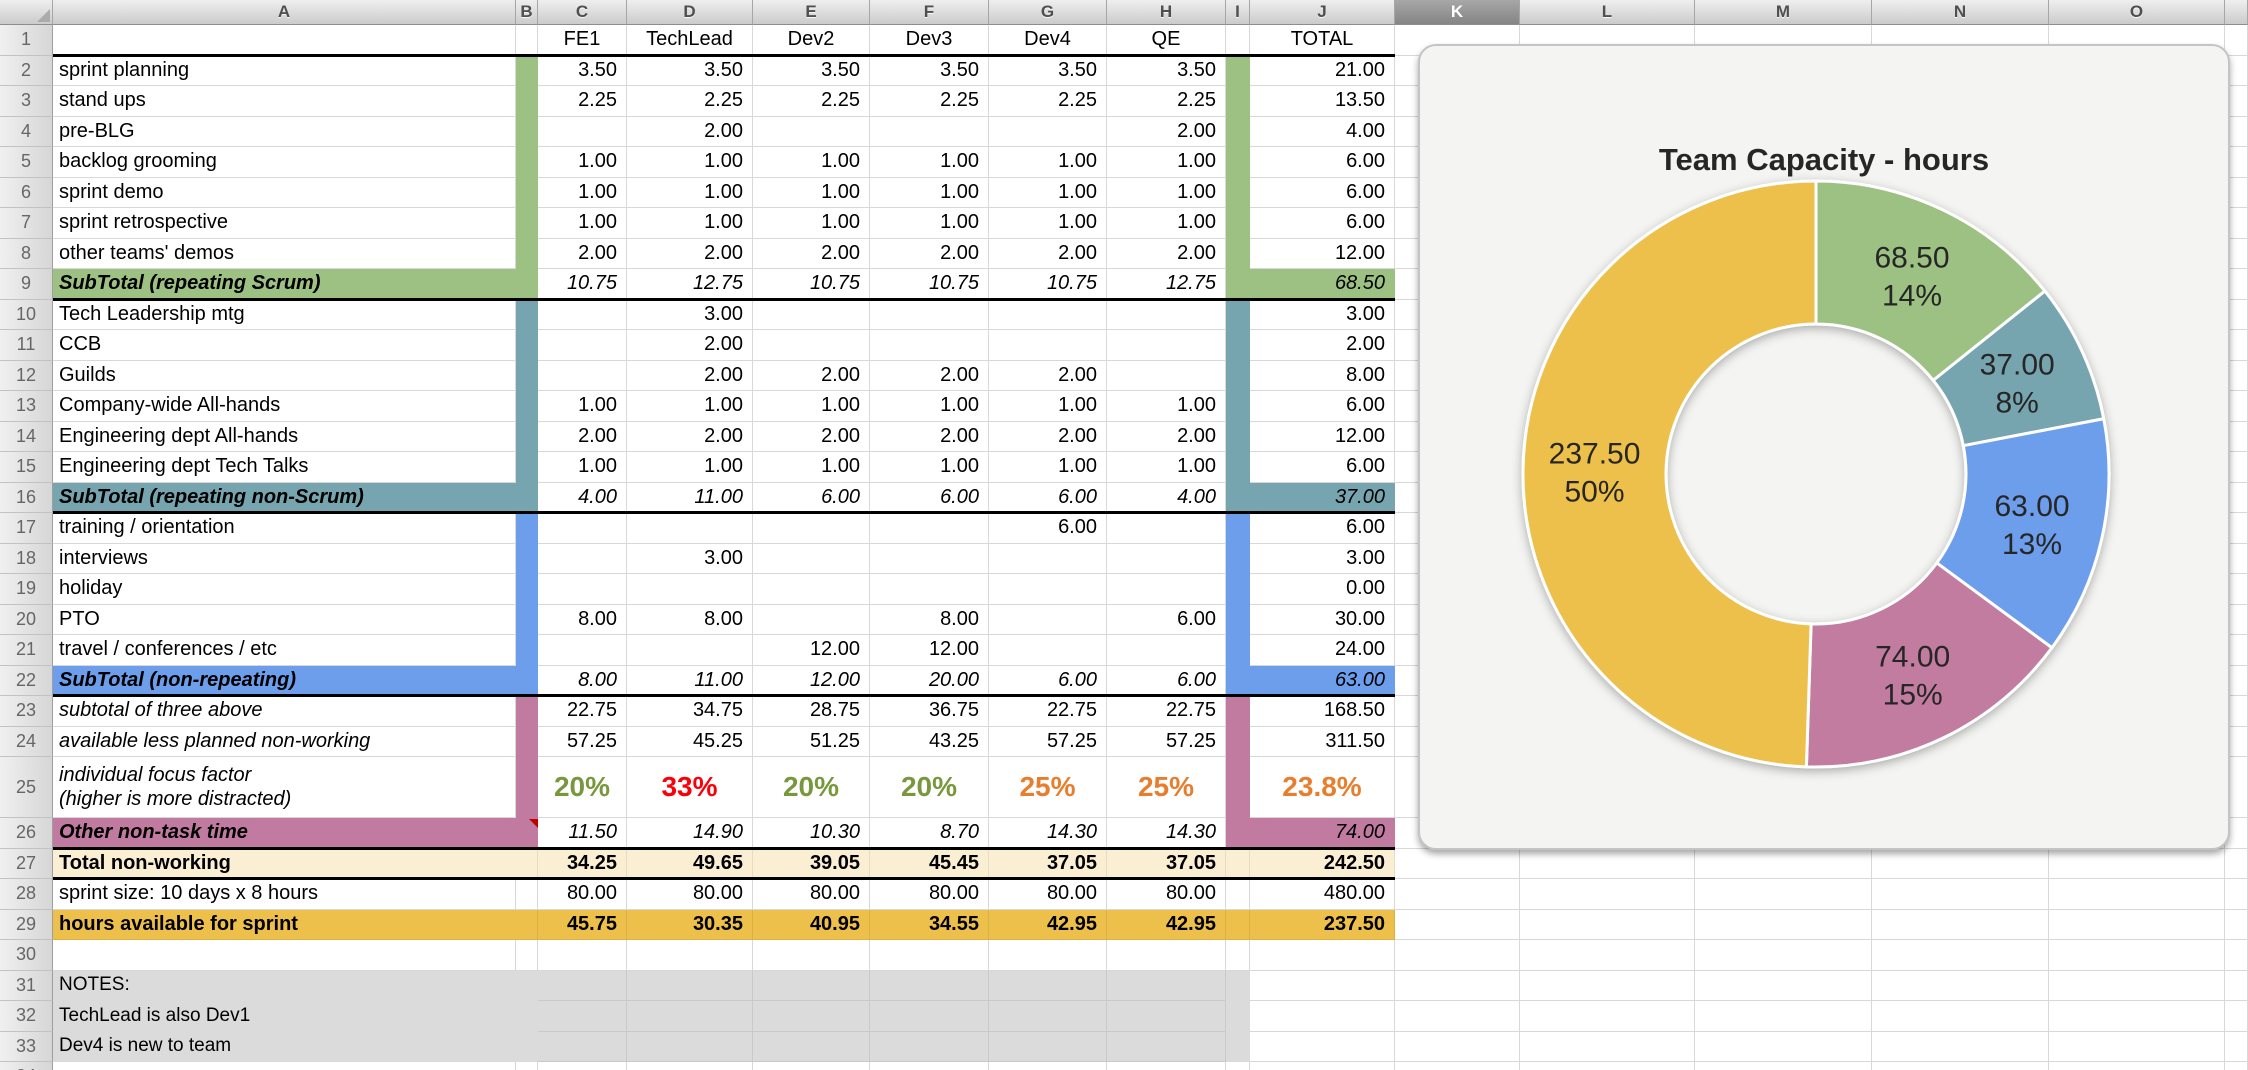 The image size is (2248, 1070). Describe the element at coordinates (1322, 40) in the screenshot. I see `total-header: TOTAL` at that location.